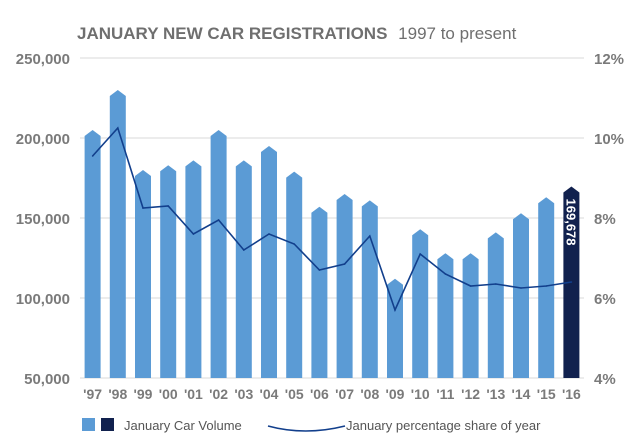 This screenshot has width=634, height=448. I want to click on y-right-tick-label: 6%, so click(605, 299).